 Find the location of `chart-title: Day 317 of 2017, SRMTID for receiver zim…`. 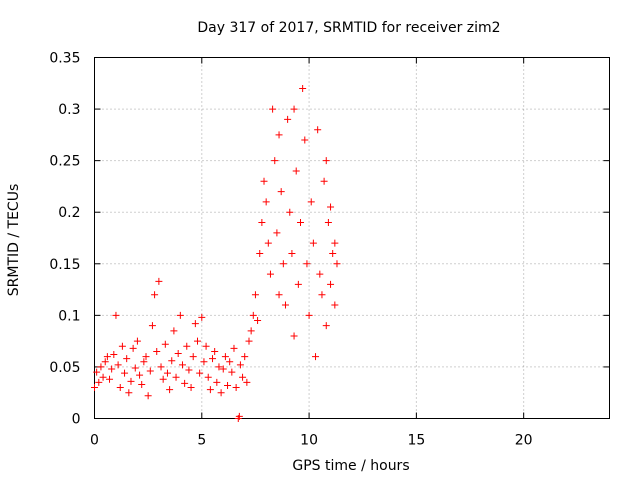

chart-title: Day 317 of 2017, SRMTID for receiver zim… is located at coordinates (348, 28).